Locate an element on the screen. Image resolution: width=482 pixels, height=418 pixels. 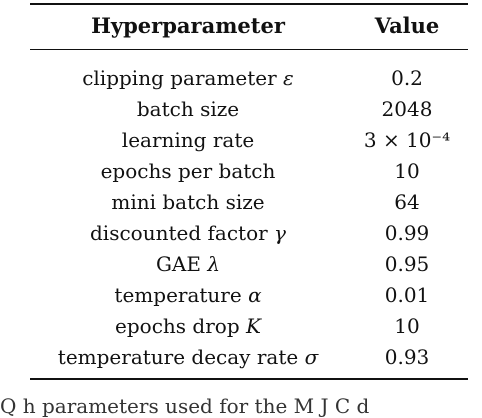
table-row: clipping parameter ε 0.2 is located at coordinates (249, 77).